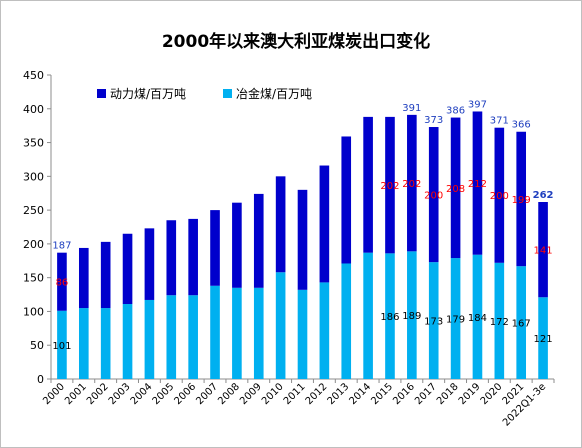  Describe the element at coordinates (61, 246) in the screenshot. I see `data-label-total: 187` at that location.